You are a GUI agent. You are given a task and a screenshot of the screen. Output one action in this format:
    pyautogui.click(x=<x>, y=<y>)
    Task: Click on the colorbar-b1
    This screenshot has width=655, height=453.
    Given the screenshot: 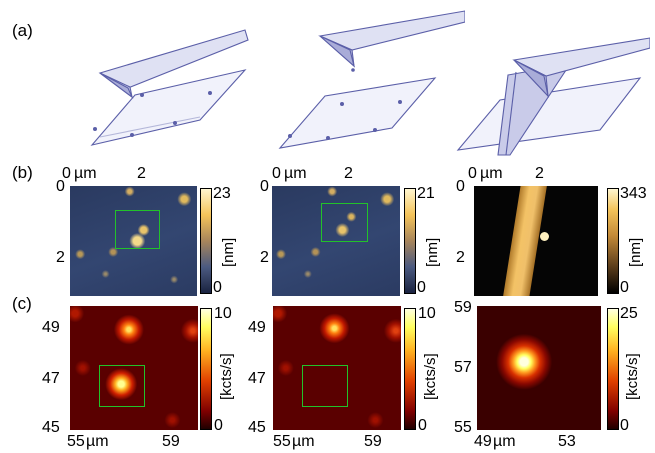 What is the action you would take?
    pyautogui.click(x=206, y=241)
    